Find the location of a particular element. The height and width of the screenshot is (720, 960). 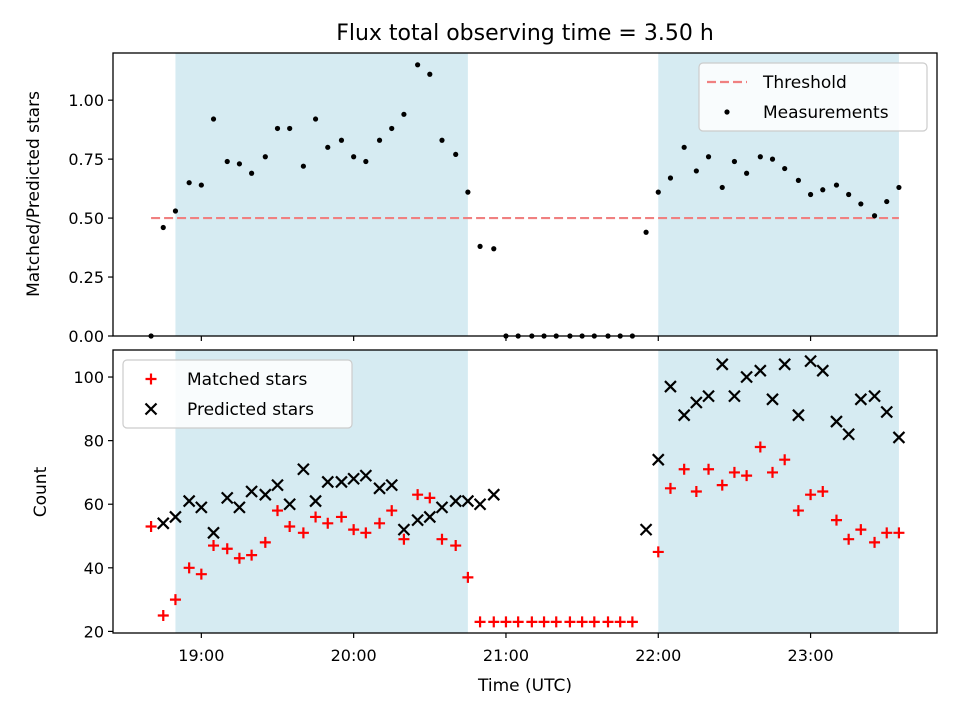

top-y-tick-label: 0.25 is located at coordinates (86, 277).